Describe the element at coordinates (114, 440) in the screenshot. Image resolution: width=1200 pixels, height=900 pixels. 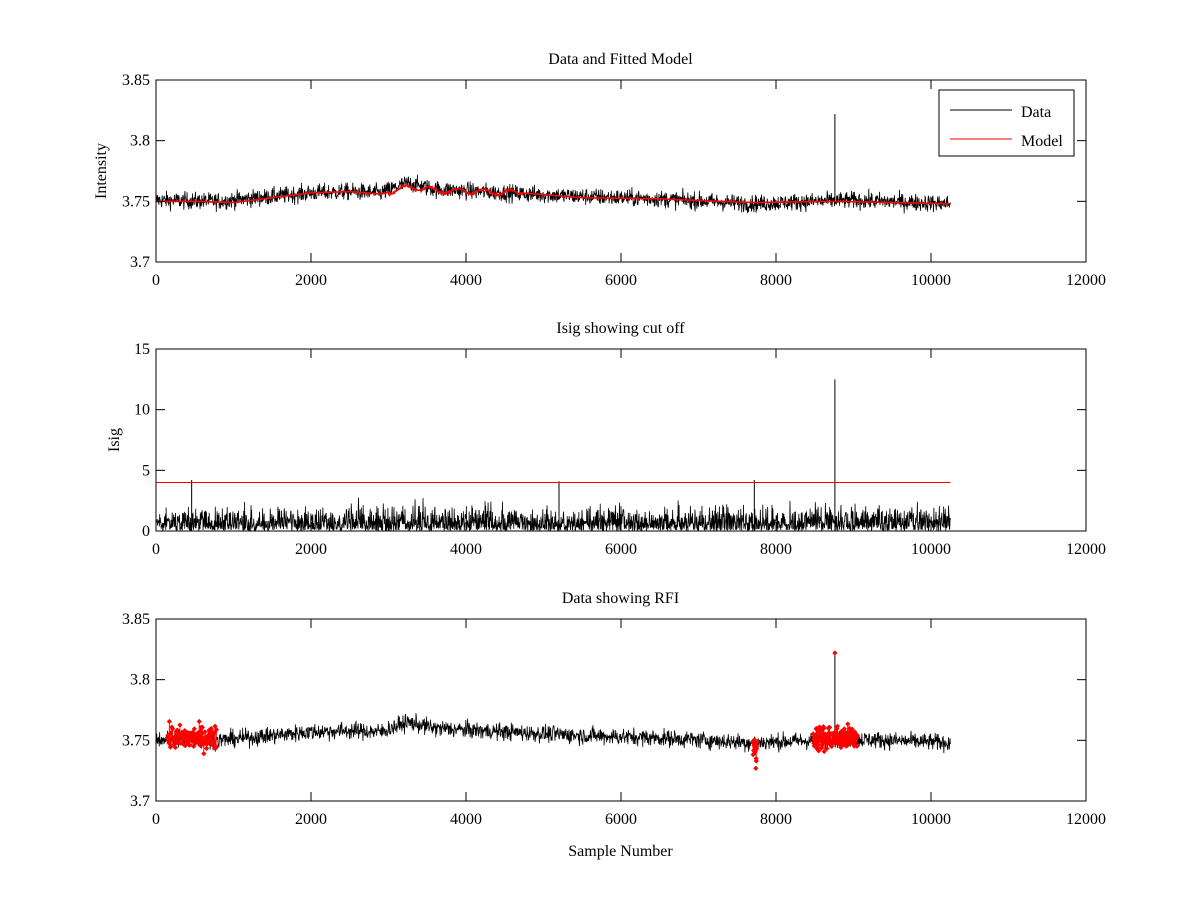
I see `panel-2-ylabel: Isig` at that location.